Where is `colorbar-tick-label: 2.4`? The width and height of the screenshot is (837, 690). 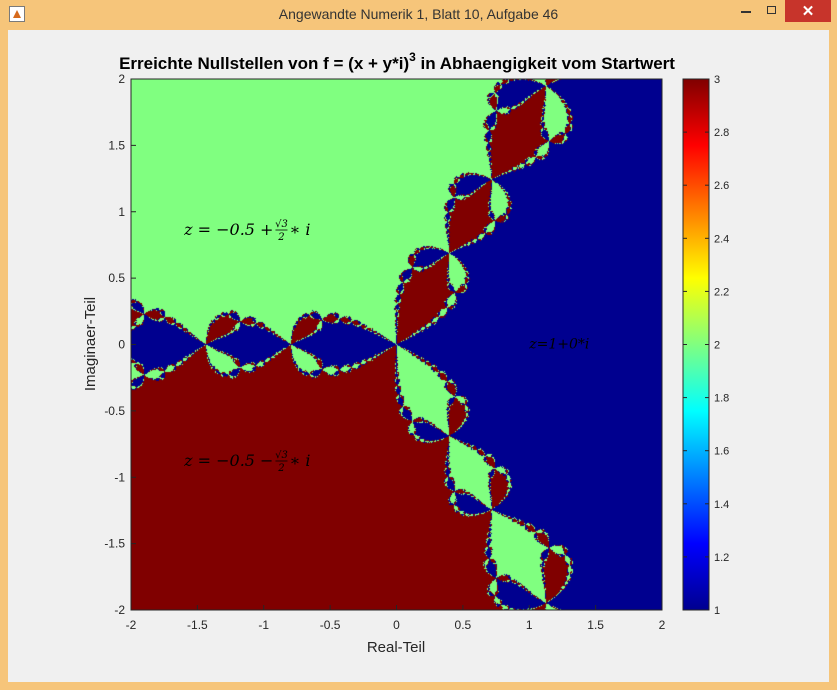 colorbar-tick-label: 2.4 is located at coordinates (721, 239).